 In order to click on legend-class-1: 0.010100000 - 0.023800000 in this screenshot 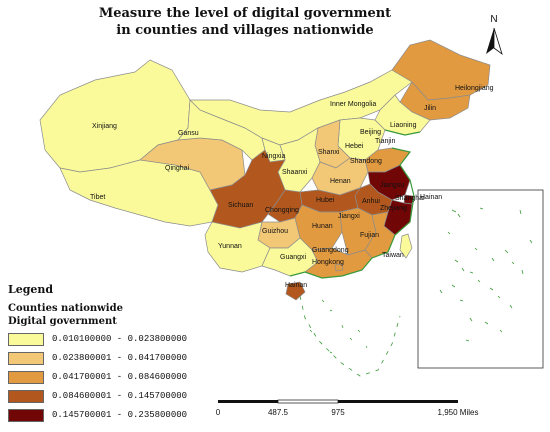, I will do `click(113, 339)`.